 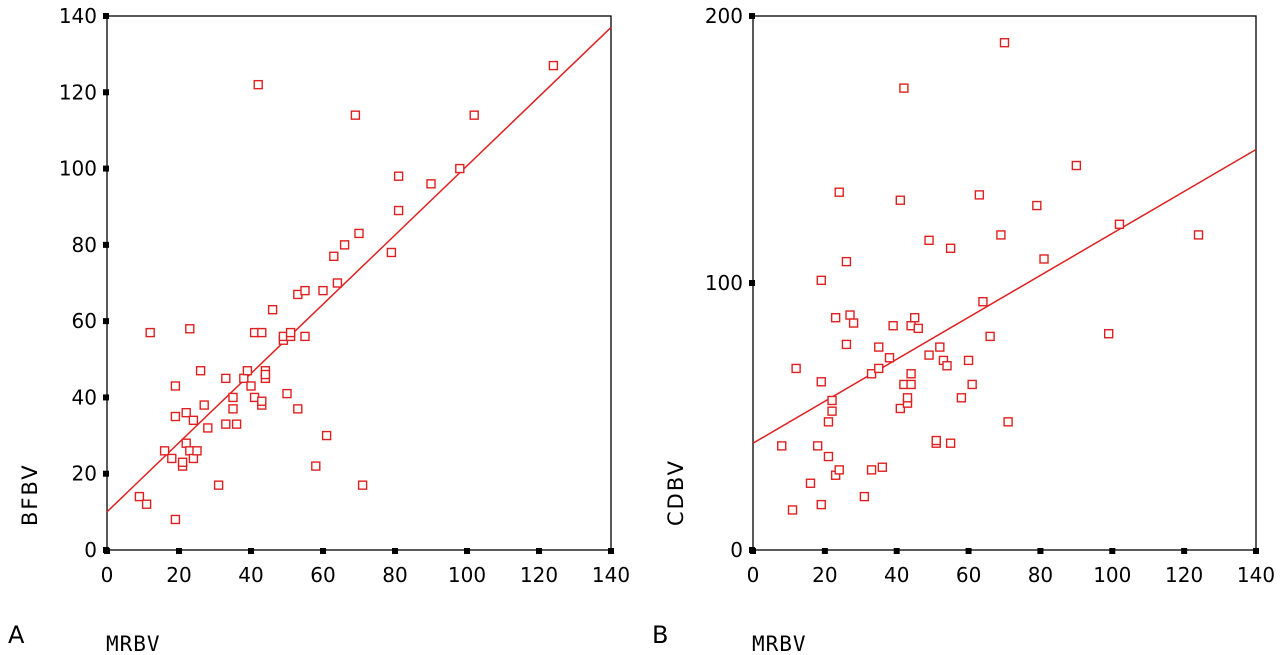 What do you see at coordinates (178, 575) in the screenshot?
I see `a-x-tick-label: 20` at bounding box center [178, 575].